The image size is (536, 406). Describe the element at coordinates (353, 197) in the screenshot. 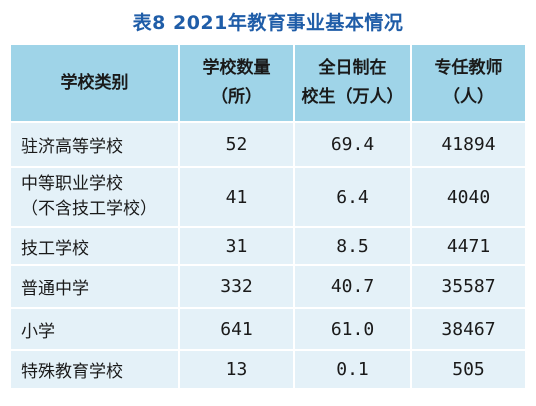

I see `student-count-cell: 6.4` at that location.